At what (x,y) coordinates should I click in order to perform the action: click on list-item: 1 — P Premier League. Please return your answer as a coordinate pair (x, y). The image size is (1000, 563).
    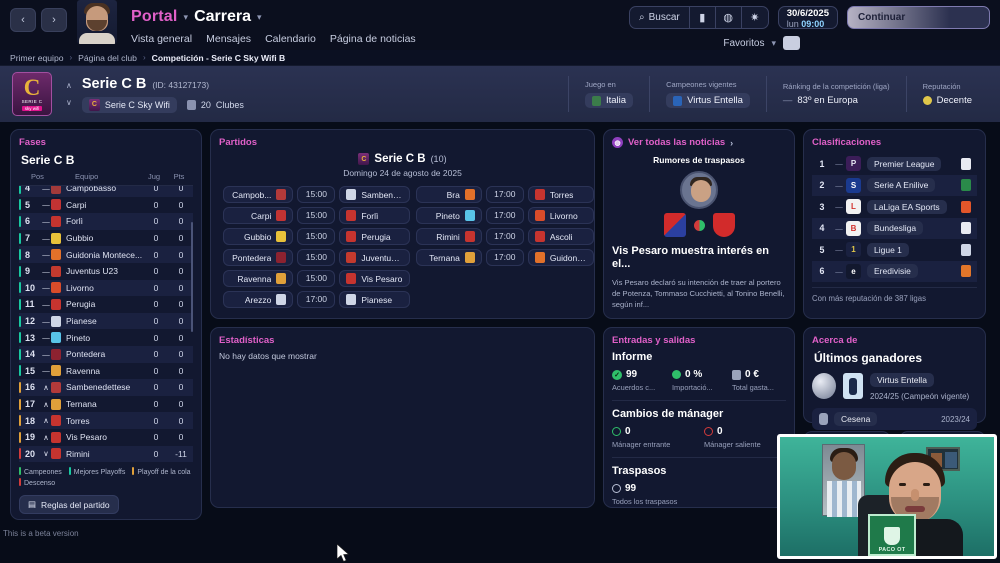
    Looking at the image, I should click on (894, 164).